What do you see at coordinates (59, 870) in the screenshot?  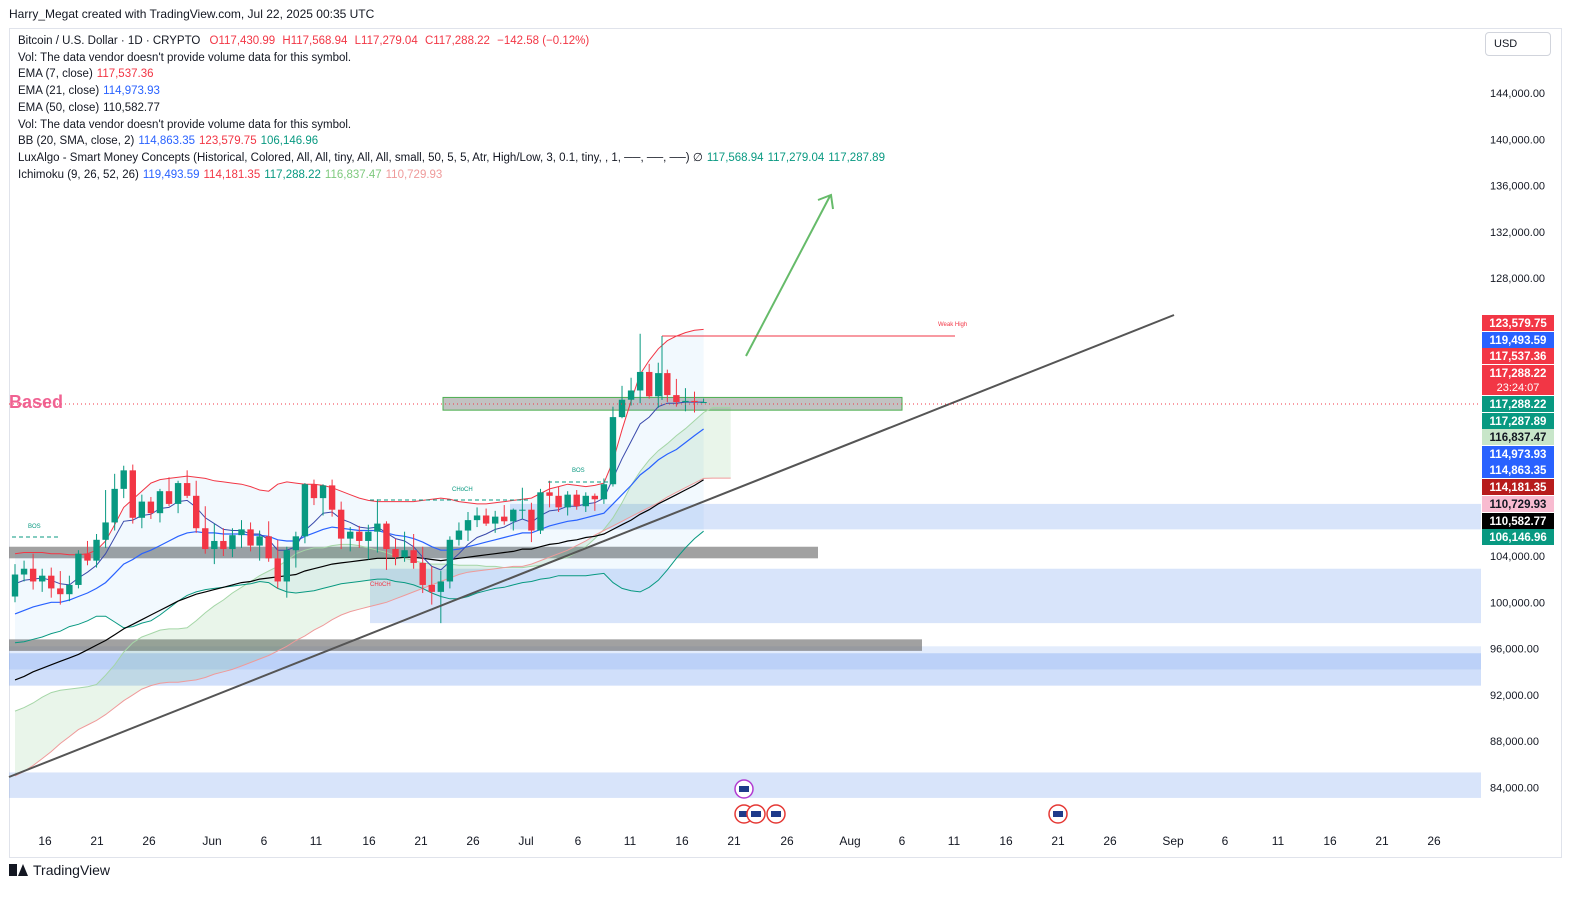 I see `tradingview-logo: TradingView` at bounding box center [59, 870].